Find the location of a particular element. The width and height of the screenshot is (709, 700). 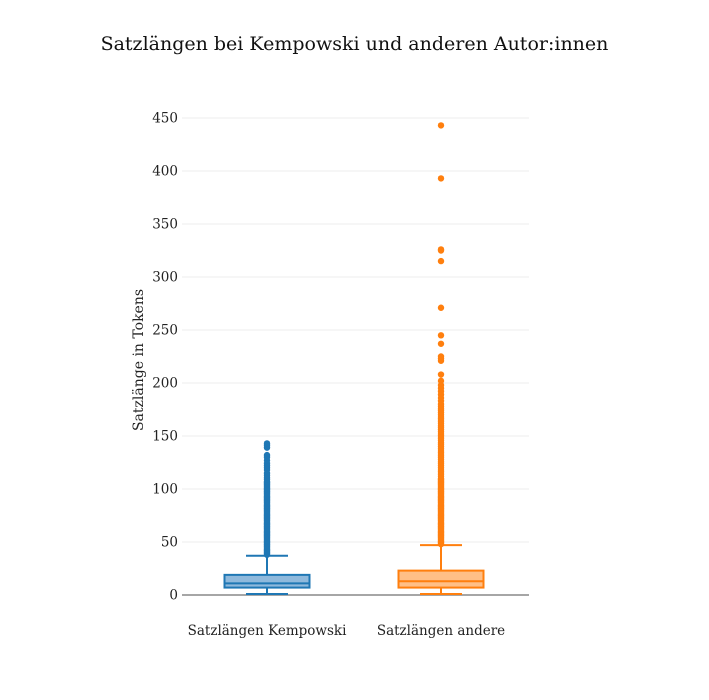

y-tick-label: 350 is located at coordinates (165, 225).